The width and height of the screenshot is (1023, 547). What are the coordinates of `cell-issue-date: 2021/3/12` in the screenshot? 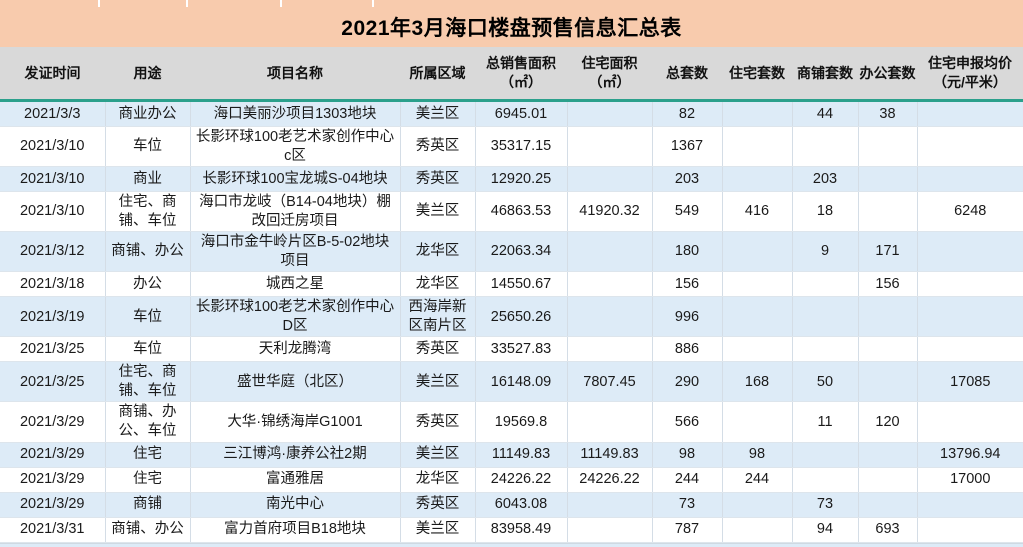 It's located at (53, 252).